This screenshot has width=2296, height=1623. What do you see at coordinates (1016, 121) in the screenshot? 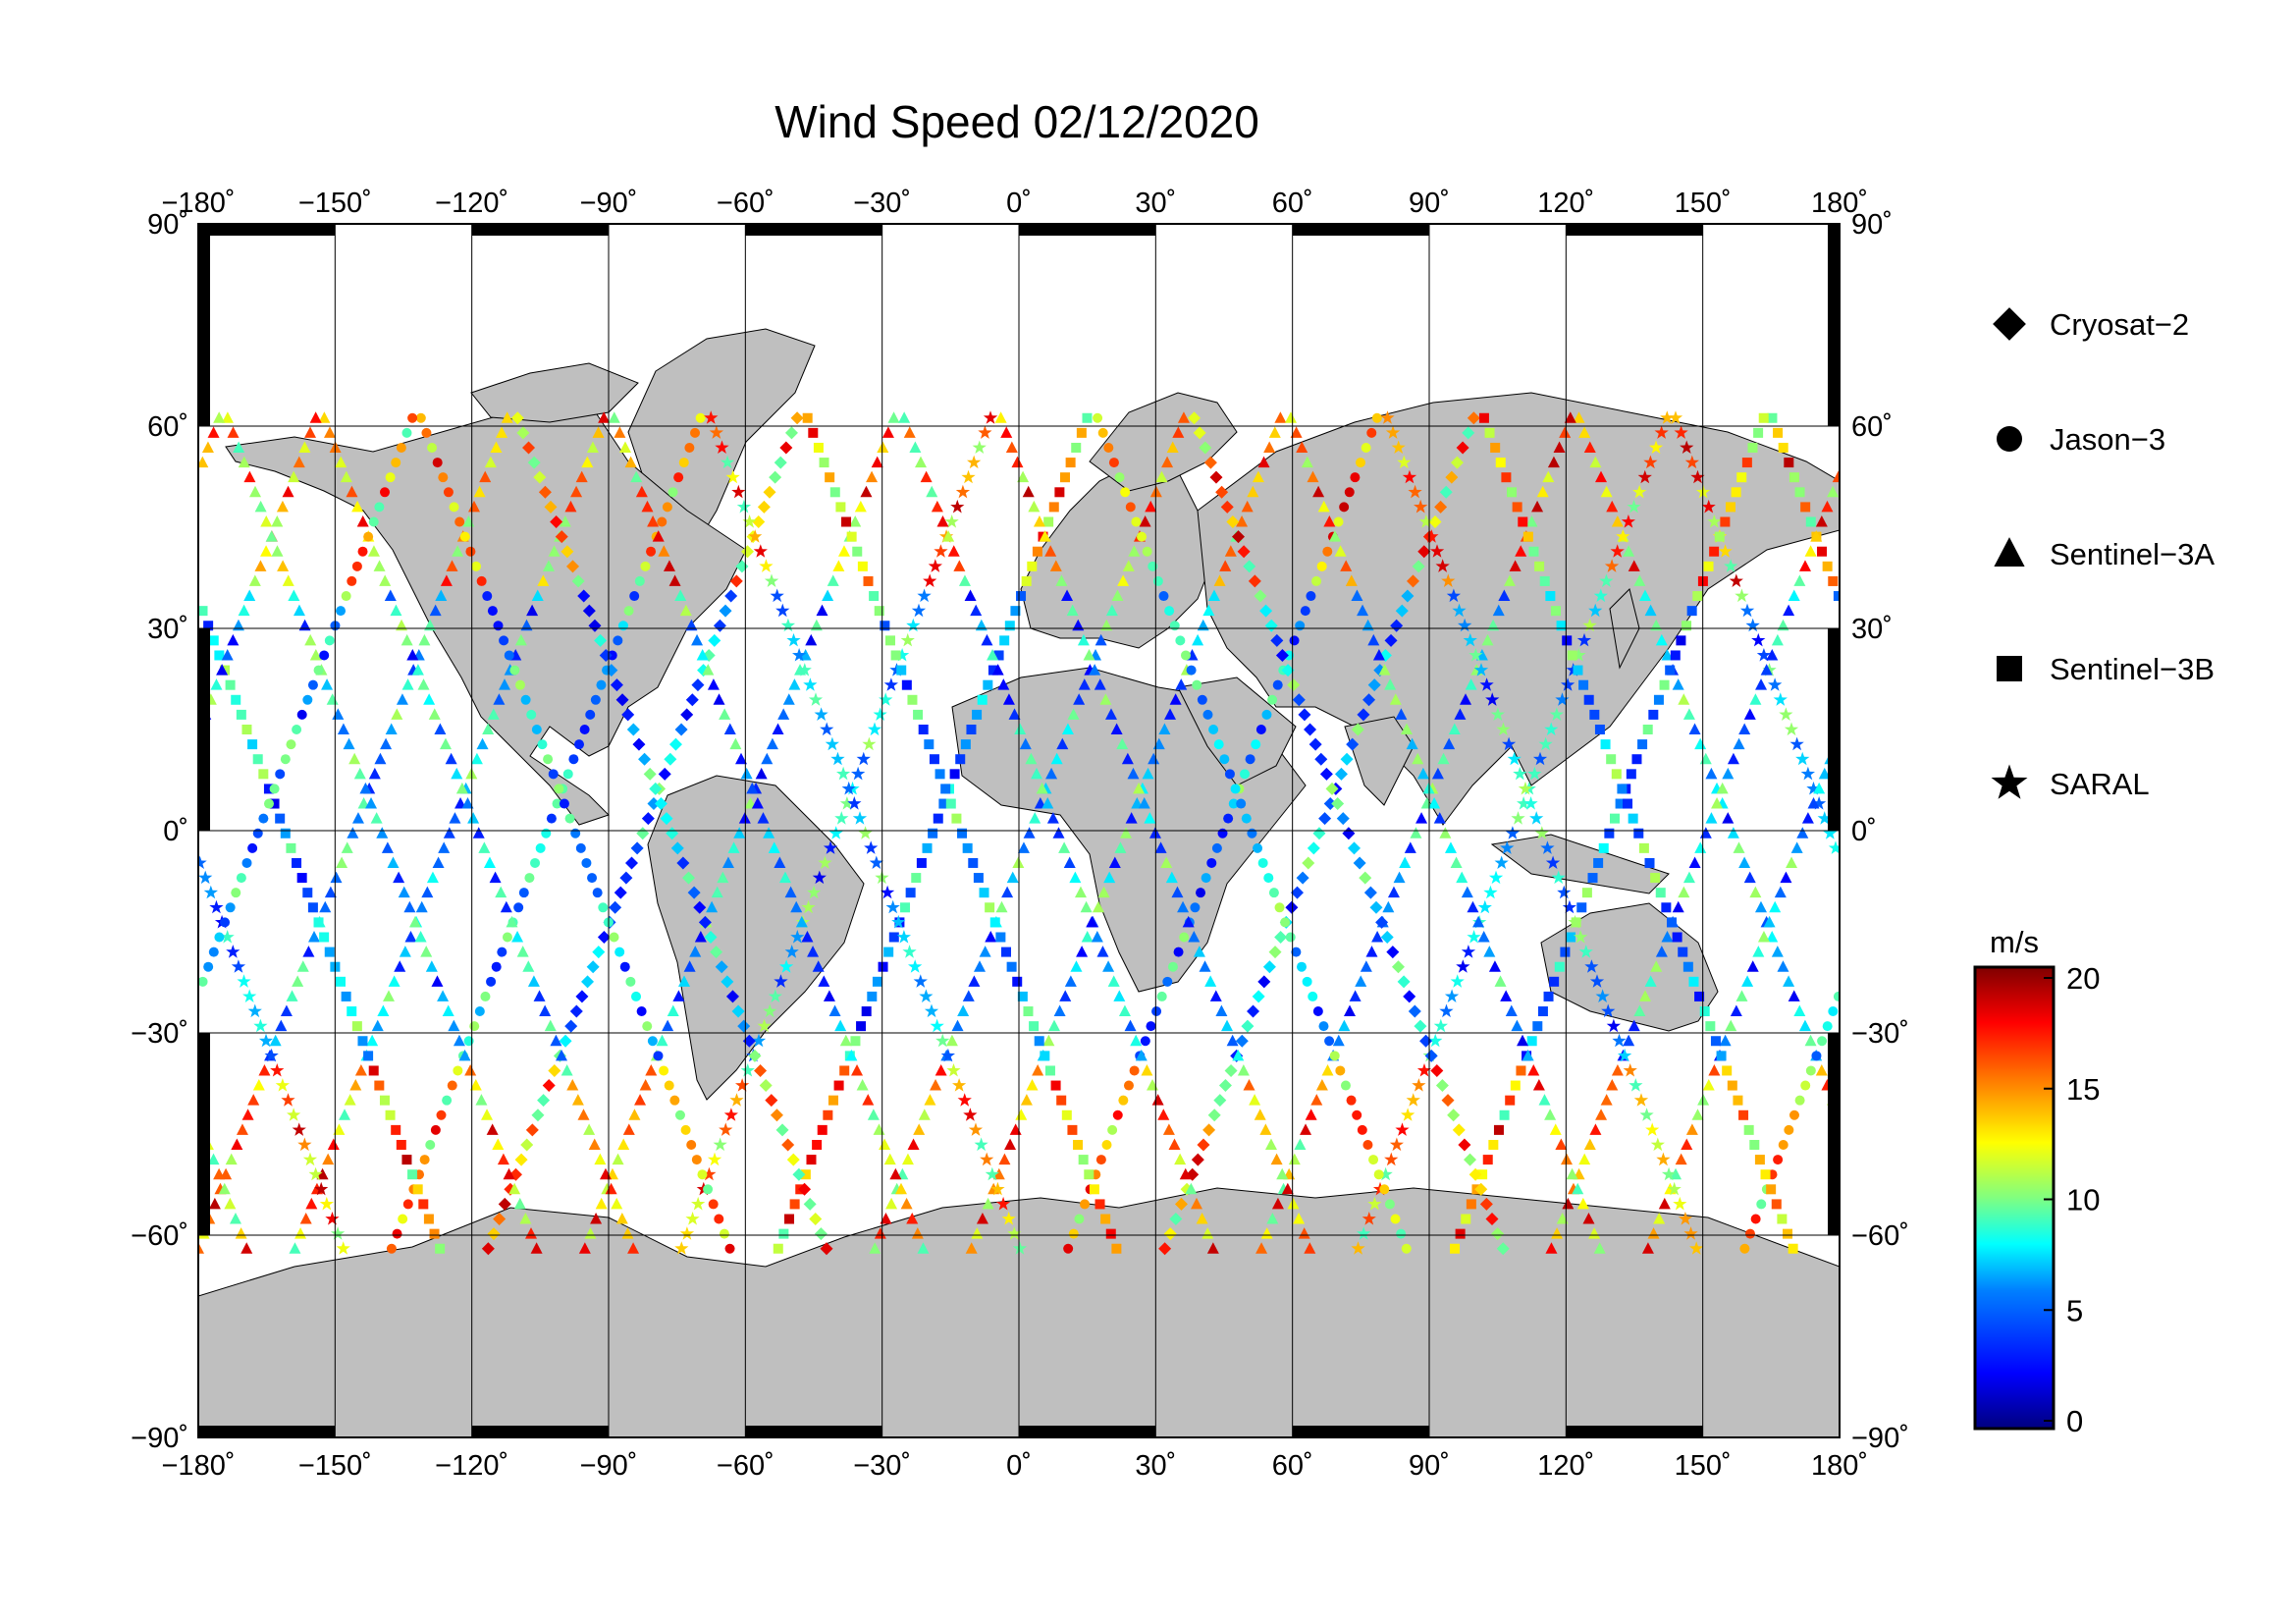
I see `map-title: Wind Speed 02/12/2020` at bounding box center [1016, 121].